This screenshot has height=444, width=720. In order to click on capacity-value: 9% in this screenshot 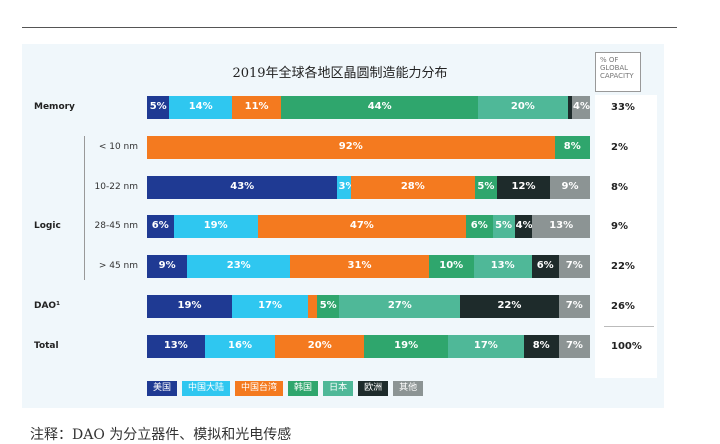, I will do `click(619, 226)`.